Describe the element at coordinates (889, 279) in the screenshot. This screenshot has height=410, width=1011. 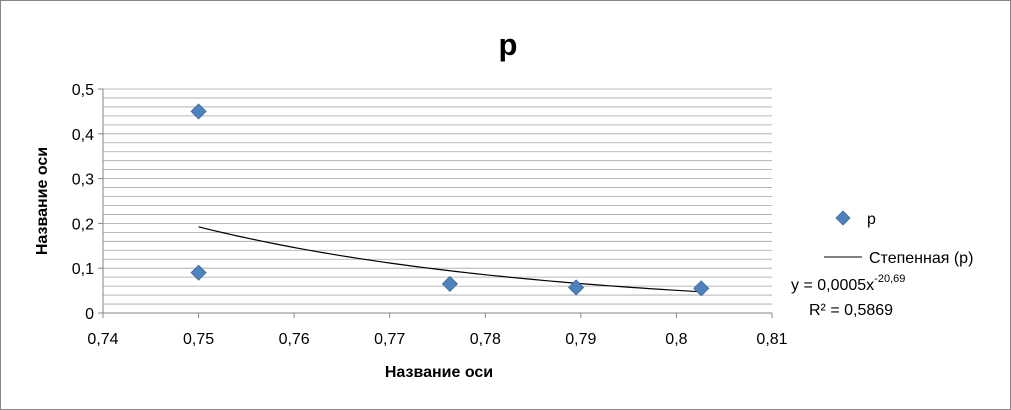
I see `trendline-equation-exponent: -20,69` at that location.